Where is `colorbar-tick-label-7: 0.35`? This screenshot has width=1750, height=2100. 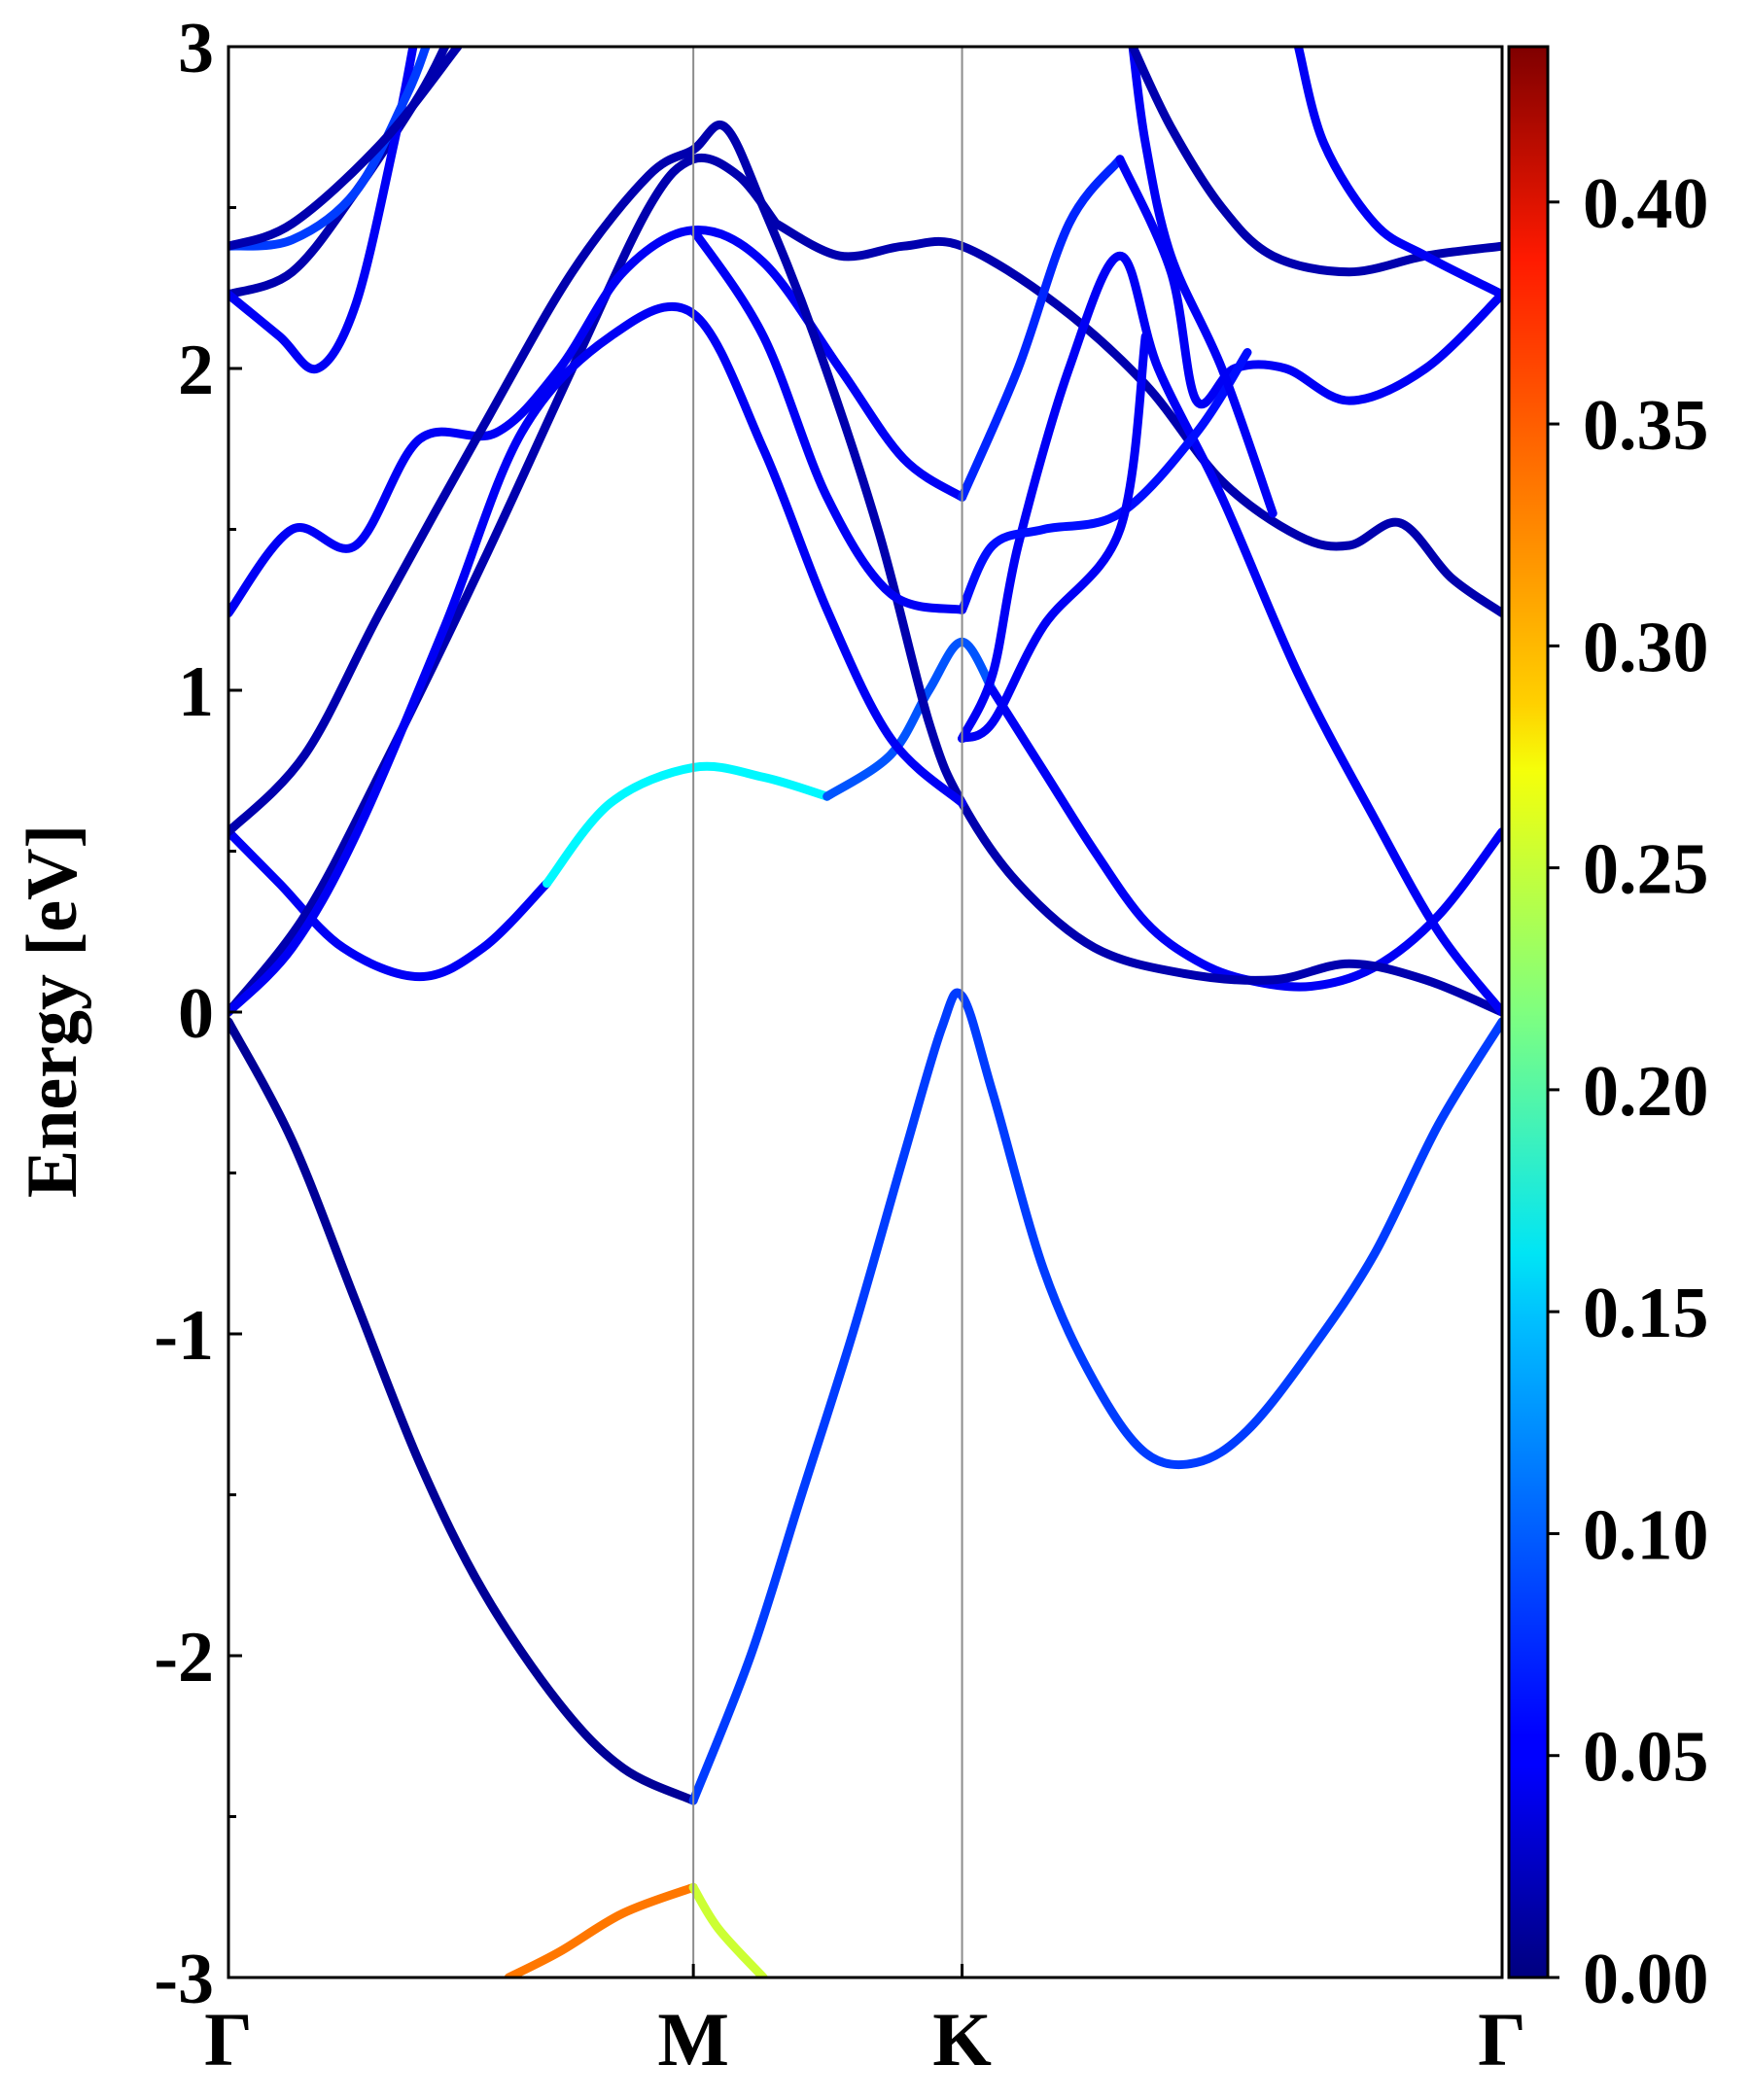 colorbar-tick-label-7: 0.35 is located at coordinates (1646, 426).